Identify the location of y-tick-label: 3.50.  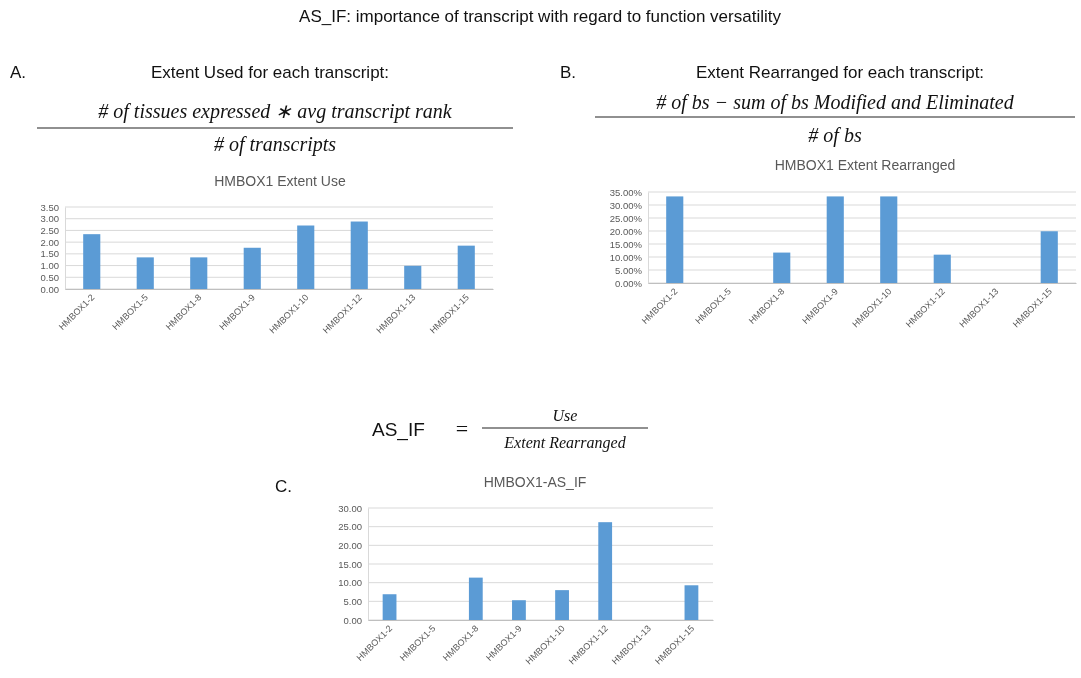
(49, 207).